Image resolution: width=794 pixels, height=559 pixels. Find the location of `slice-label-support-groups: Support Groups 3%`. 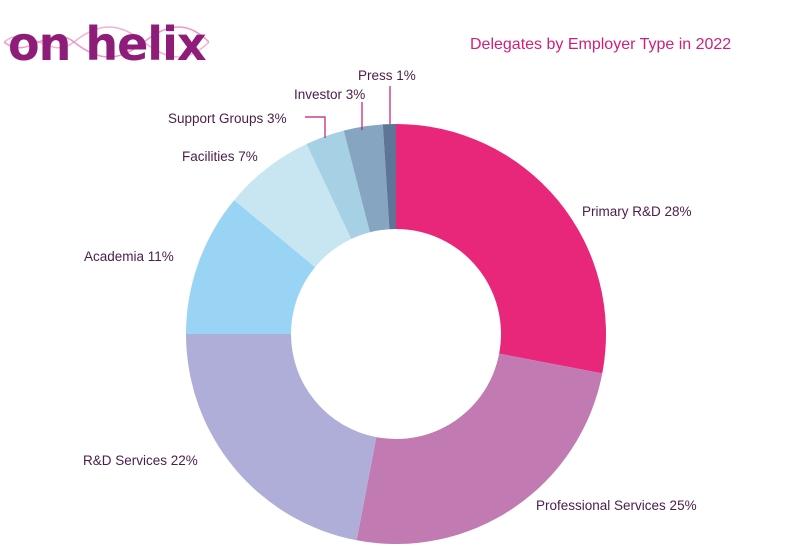

slice-label-support-groups: Support Groups 3% is located at coordinates (227, 118).